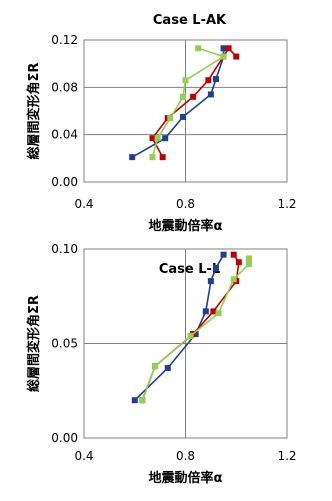 This screenshot has width=332, height=501. What do you see at coordinates (64, 344) in the screenshot?
I see `y-tick-label: 0.05` at bounding box center [64, 344].